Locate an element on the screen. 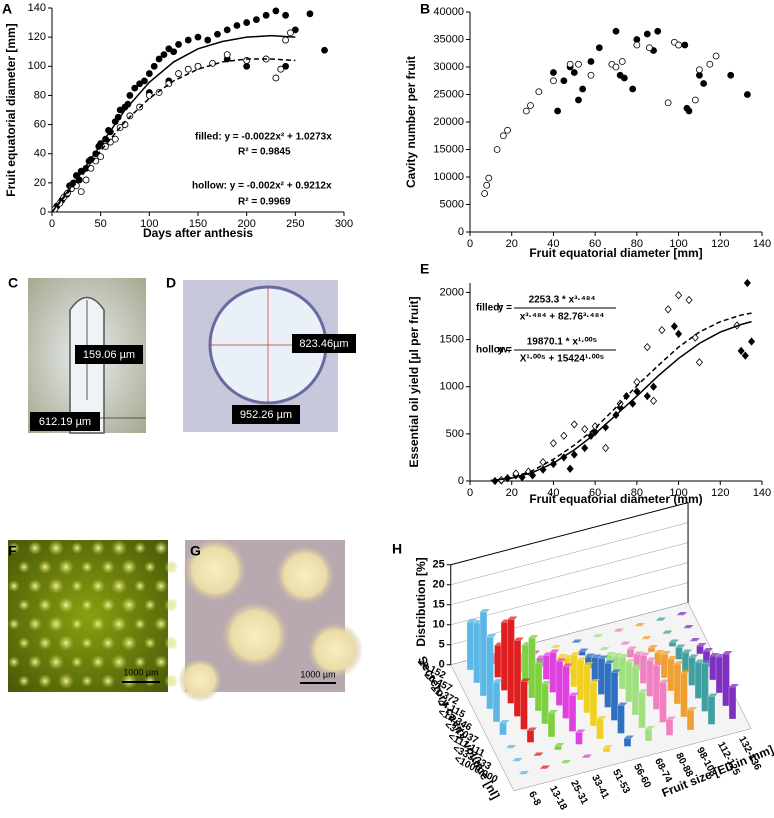  panel-letter: E is located at coordinates (424, 269).